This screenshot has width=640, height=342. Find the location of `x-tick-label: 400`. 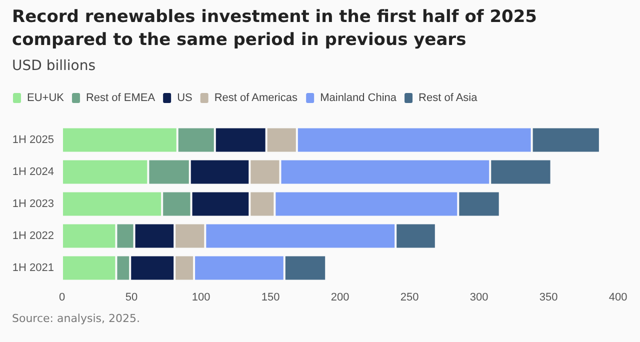

x-tick-label: 400 is located at coordinates (618, 298).